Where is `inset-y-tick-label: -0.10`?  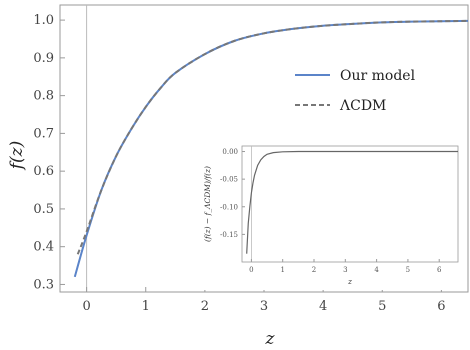
inset-y-tick-label: -0.10 is located at coordinates (229, 207).